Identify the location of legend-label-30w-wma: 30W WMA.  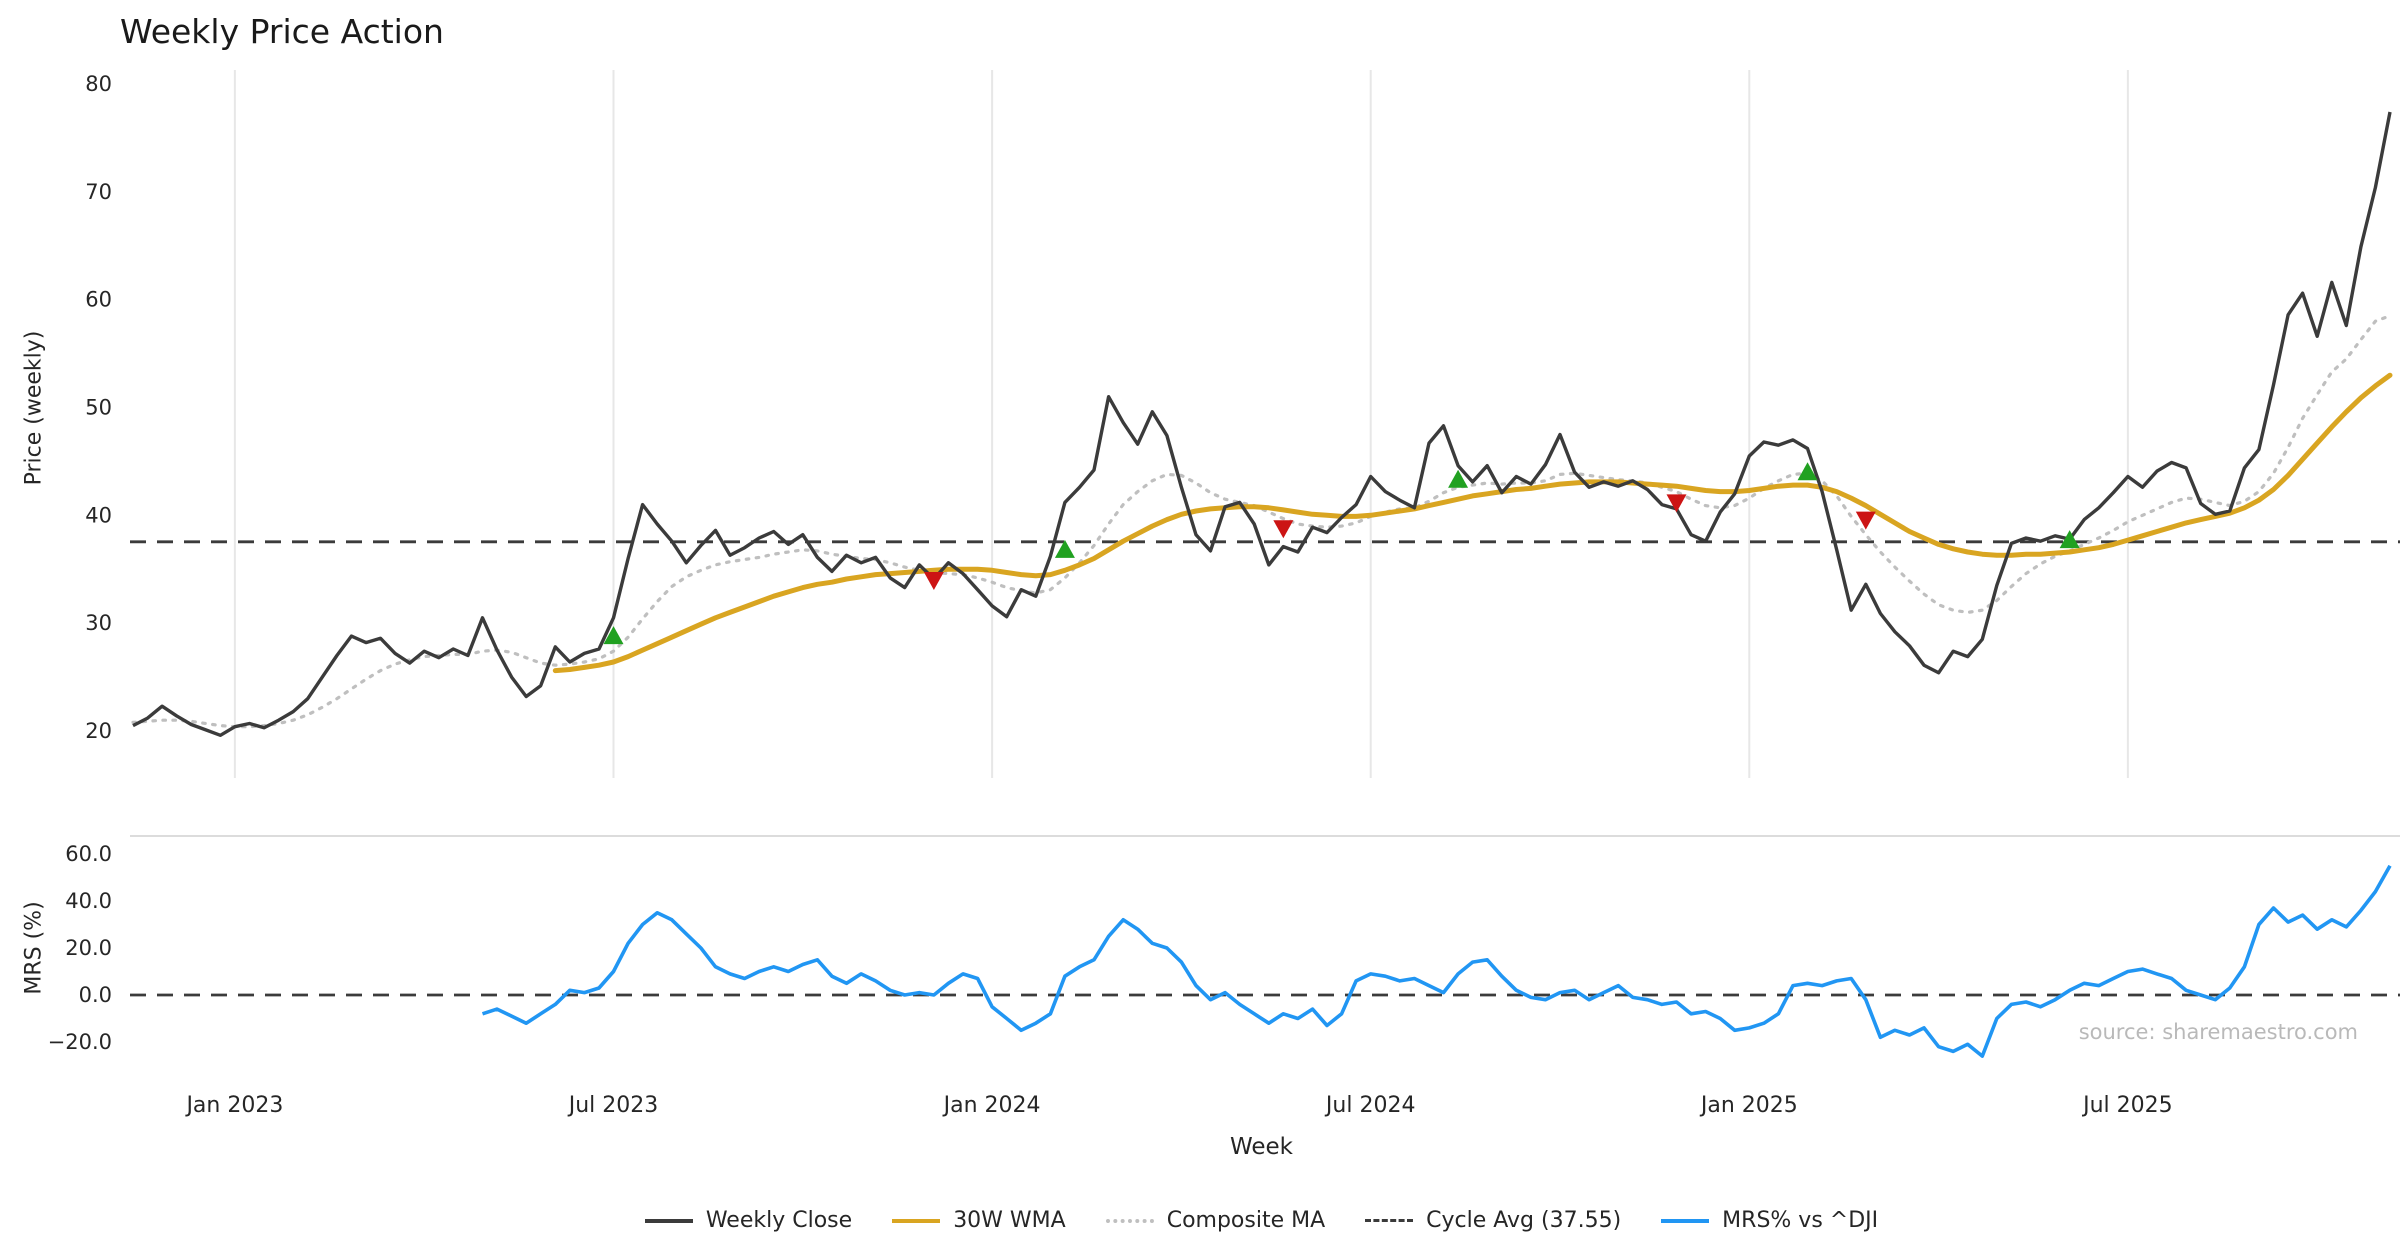
(1009, 1220).